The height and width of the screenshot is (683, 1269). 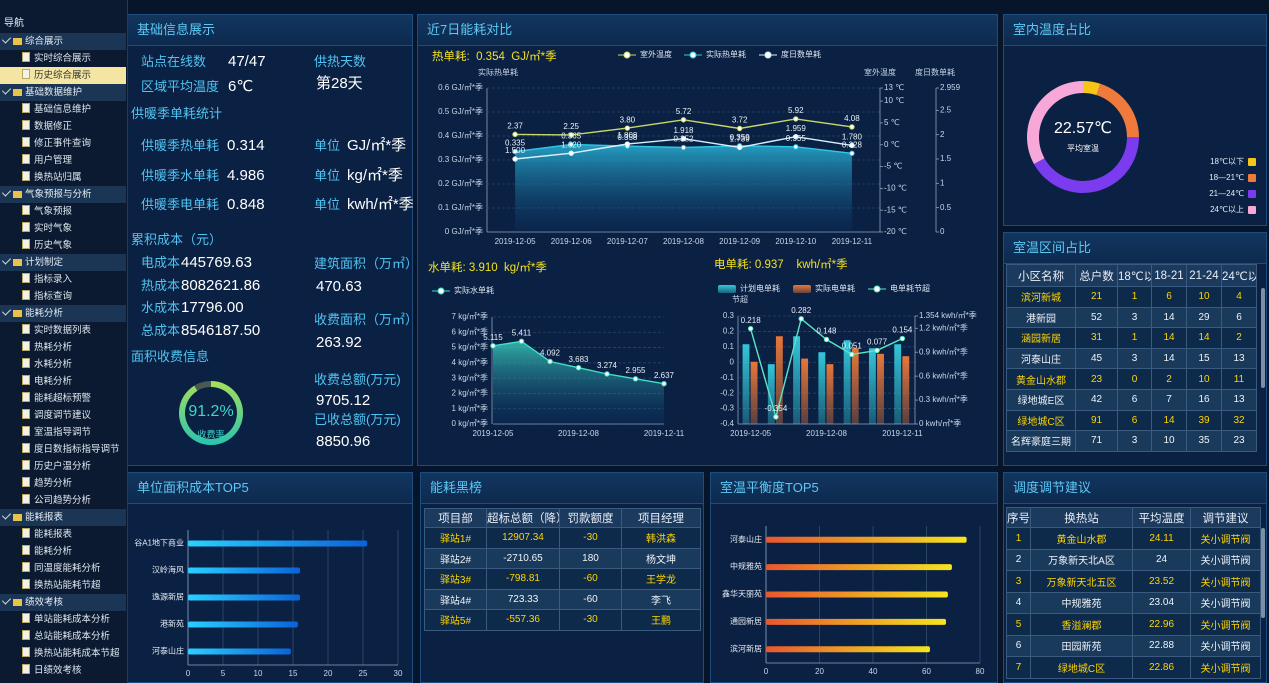 What do you see at coordinates (180, 86) in the screenshot?
I see `label: 区域平均温度` at bounding box center [180, 86].